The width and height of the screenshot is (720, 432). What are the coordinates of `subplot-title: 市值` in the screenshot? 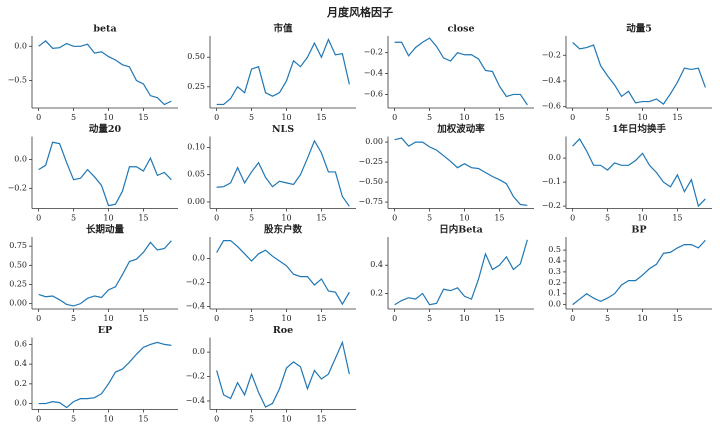 It's located at (283, 29).